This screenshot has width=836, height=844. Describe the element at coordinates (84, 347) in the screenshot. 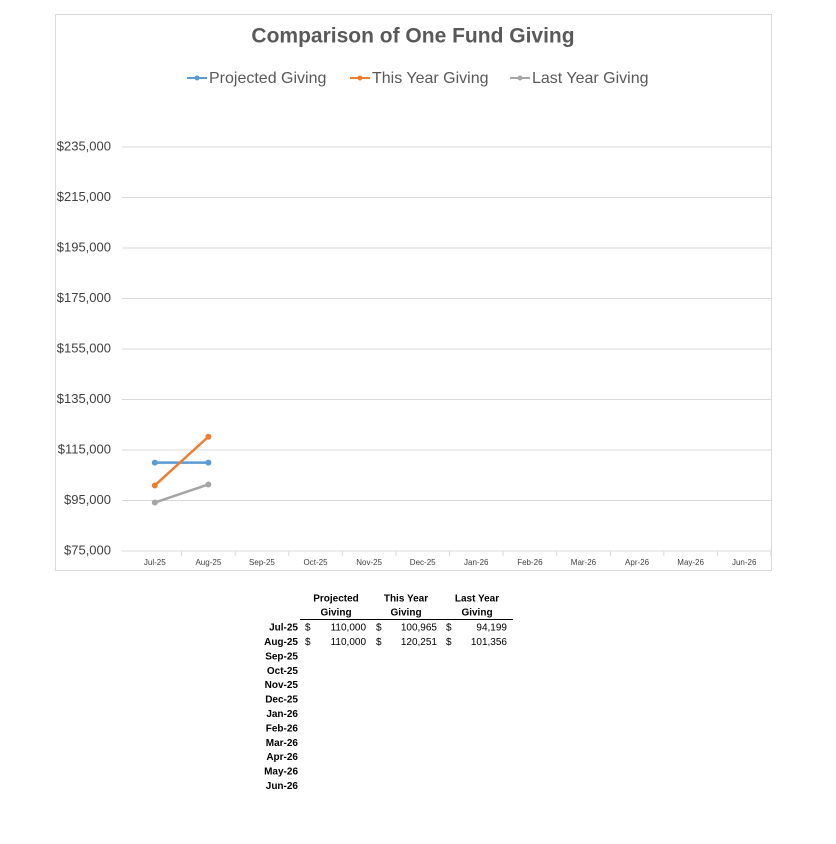

I see `y-tick-label: $155,000` at that location.